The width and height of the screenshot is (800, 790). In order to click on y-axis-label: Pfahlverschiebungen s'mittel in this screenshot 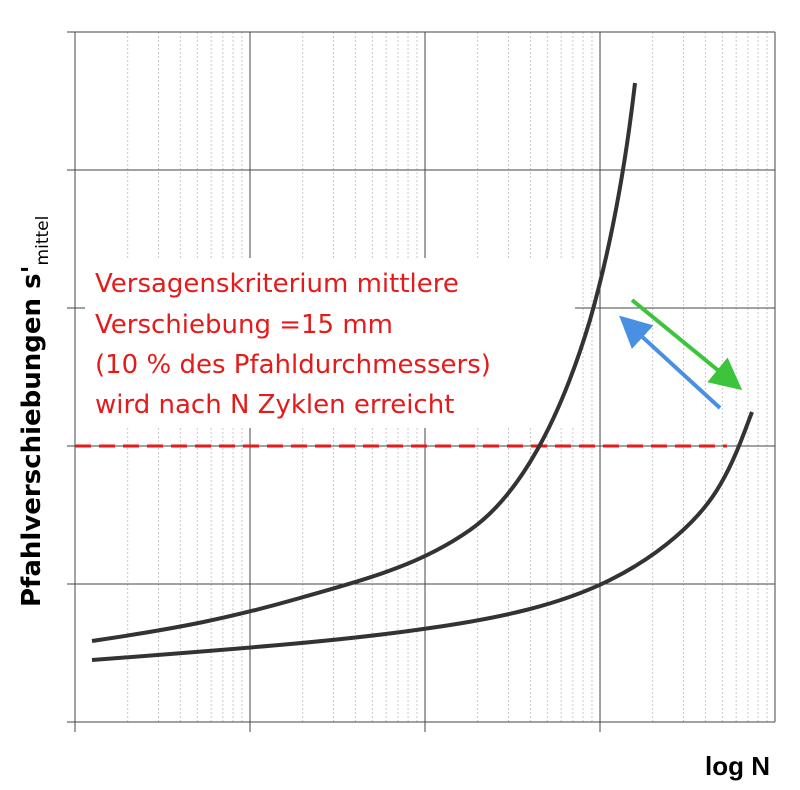, I will do `click(35, 411)`.